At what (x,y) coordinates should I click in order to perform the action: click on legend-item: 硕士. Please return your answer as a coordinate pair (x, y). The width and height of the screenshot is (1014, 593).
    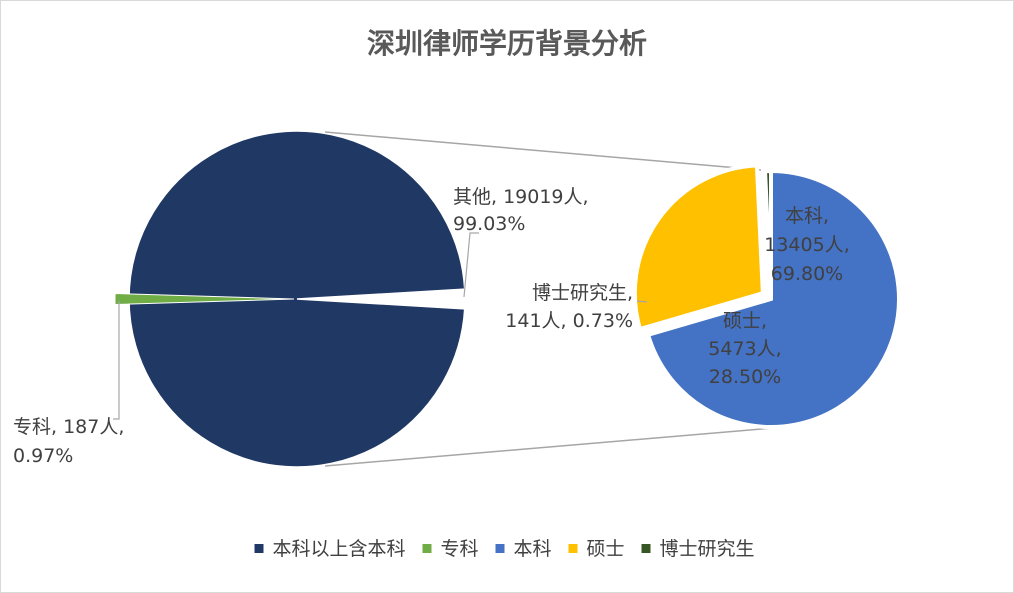
    Looking at the image, I should click on (596, 549).